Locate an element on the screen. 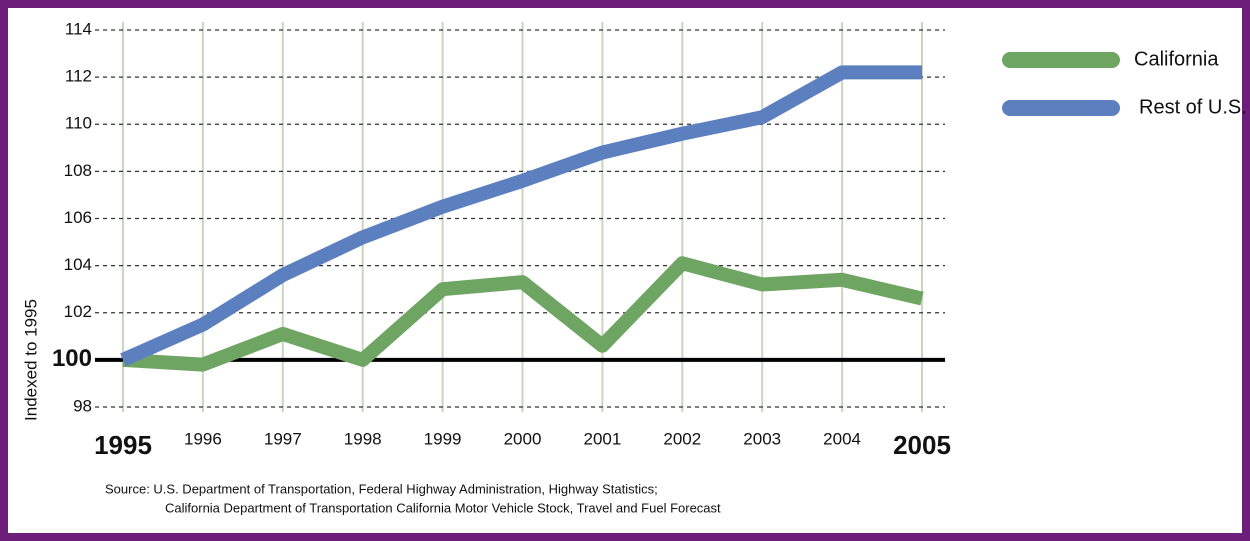  y-tick-label: 110 is located at coordinates (78, 123).